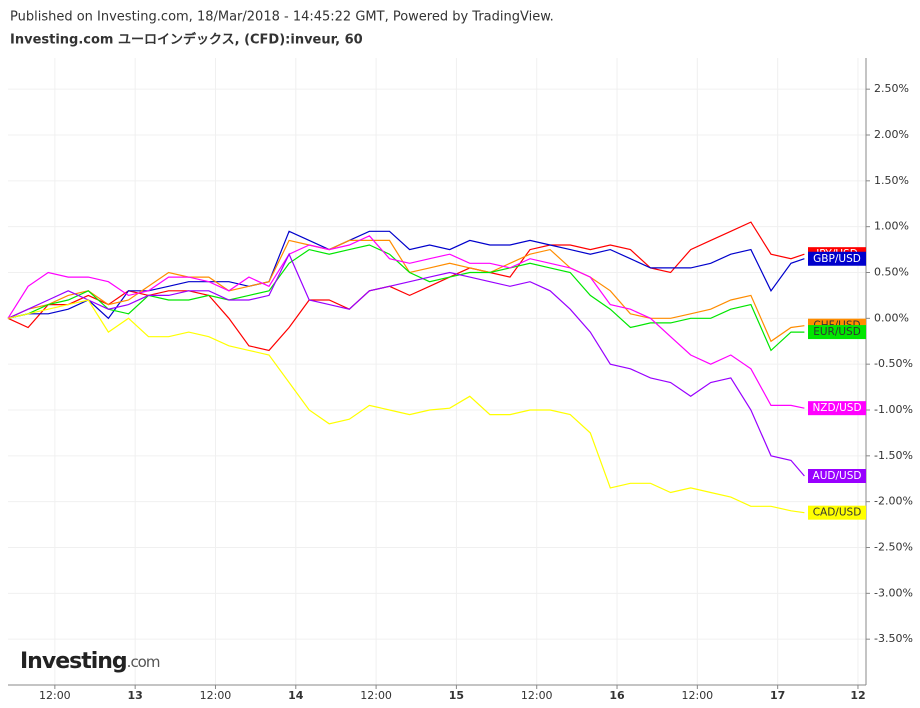 The height and width of the screenshot is (708, 920). I want to click on y-tick-label: -2.00%, so click(893, 501).